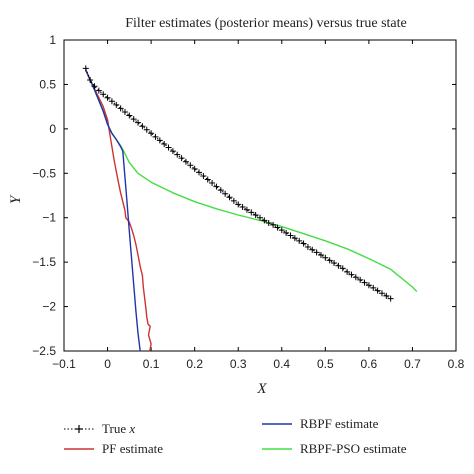  What do you see at coordinates (44, 351) in the screenshot?
I see `y-tick-label: −2.5` at bounding box center [44, 351].